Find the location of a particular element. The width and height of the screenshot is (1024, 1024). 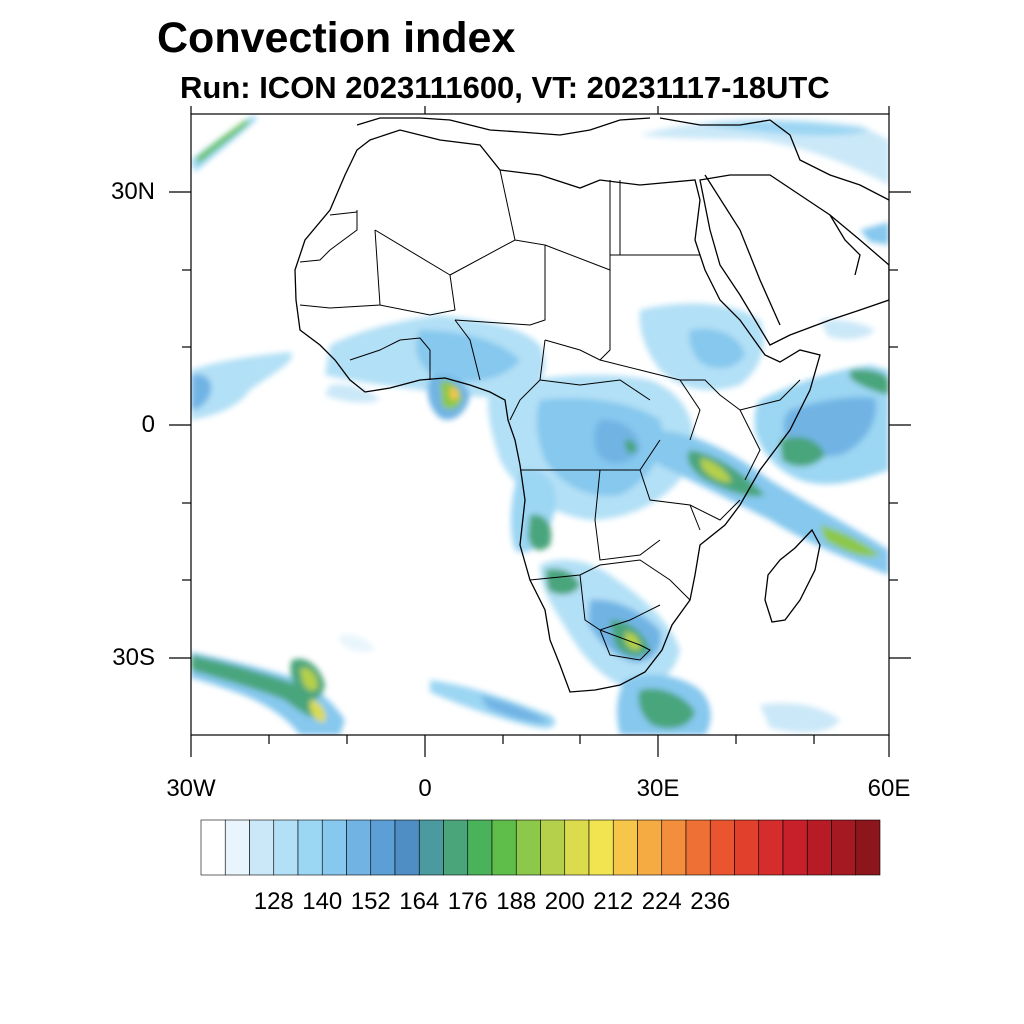

colorbar-label: 236 is located at coordinates (710, 901).